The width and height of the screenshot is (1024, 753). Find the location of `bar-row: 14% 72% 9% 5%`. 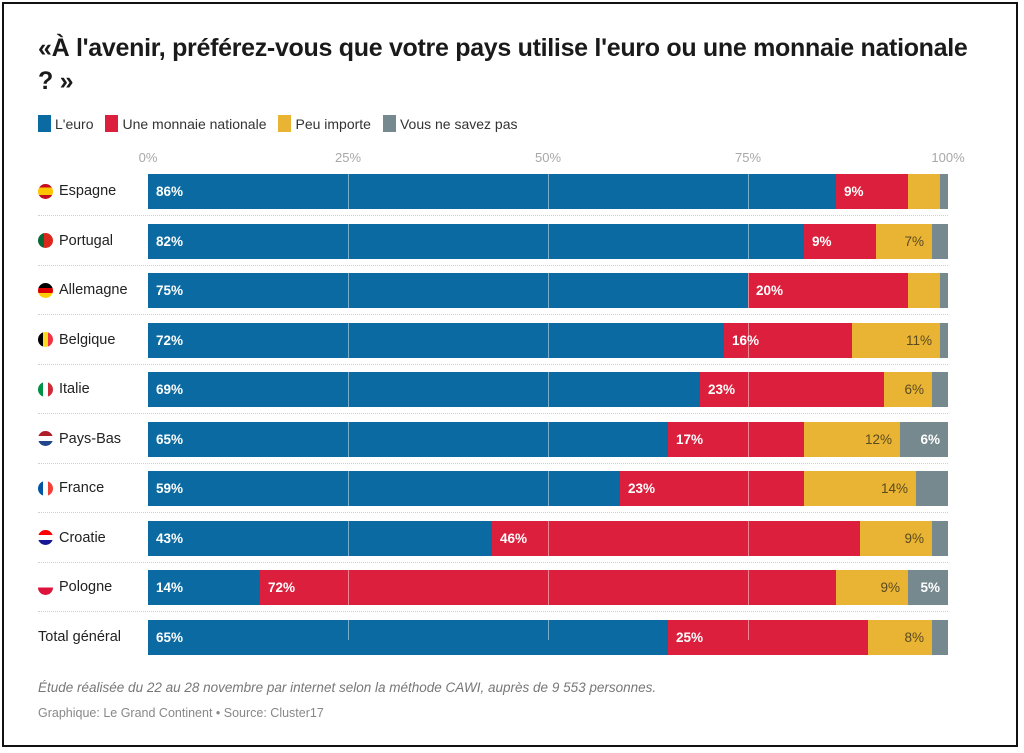

bar-row: 14% 72% 9% 5% is located at coordinates (548, 587).